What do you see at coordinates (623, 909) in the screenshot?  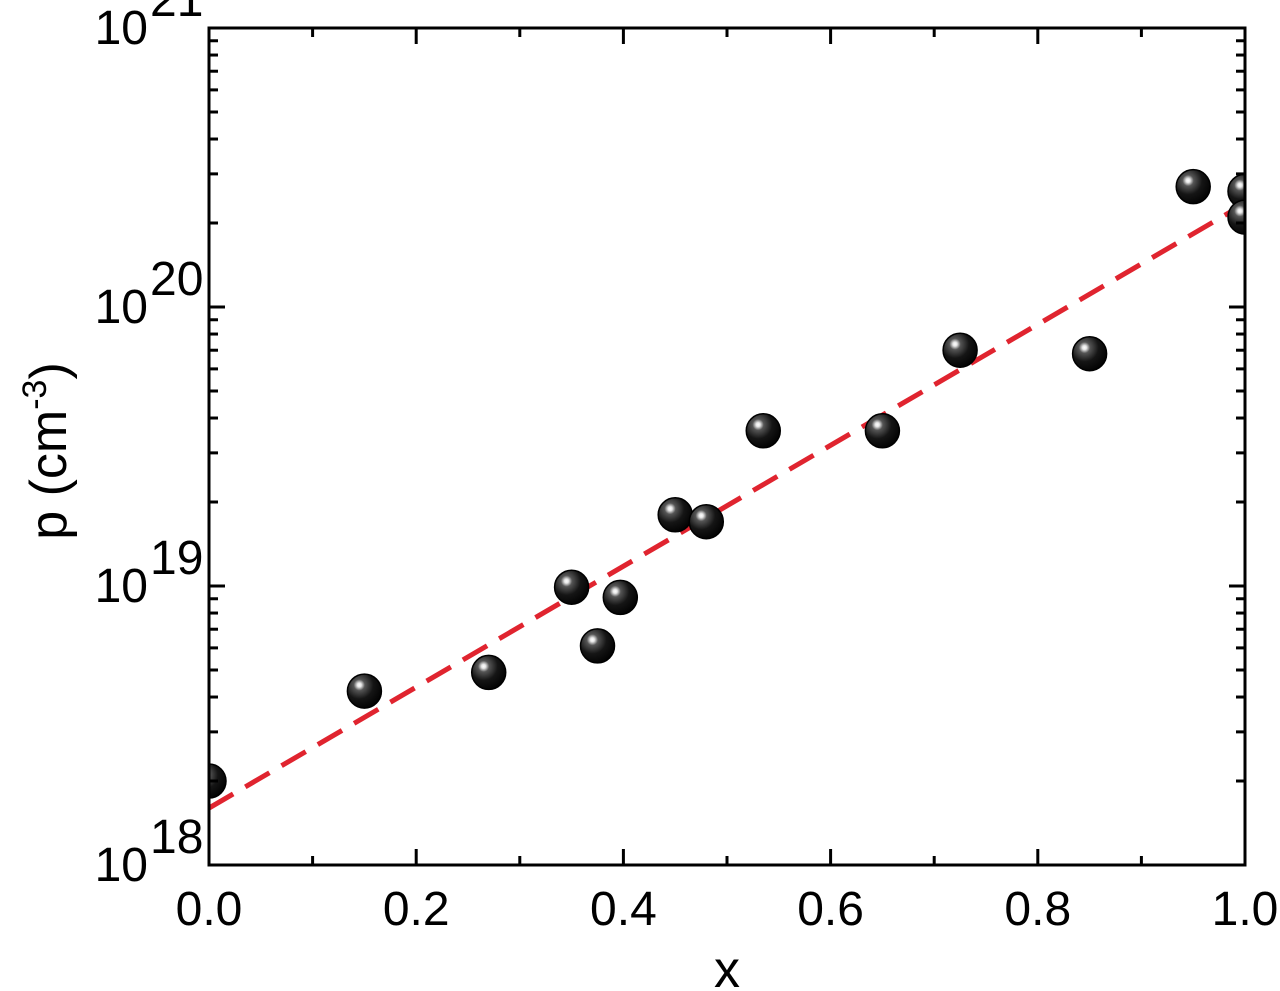 I see `x-tick-label: 0.4` at bounding box center [623, 909].